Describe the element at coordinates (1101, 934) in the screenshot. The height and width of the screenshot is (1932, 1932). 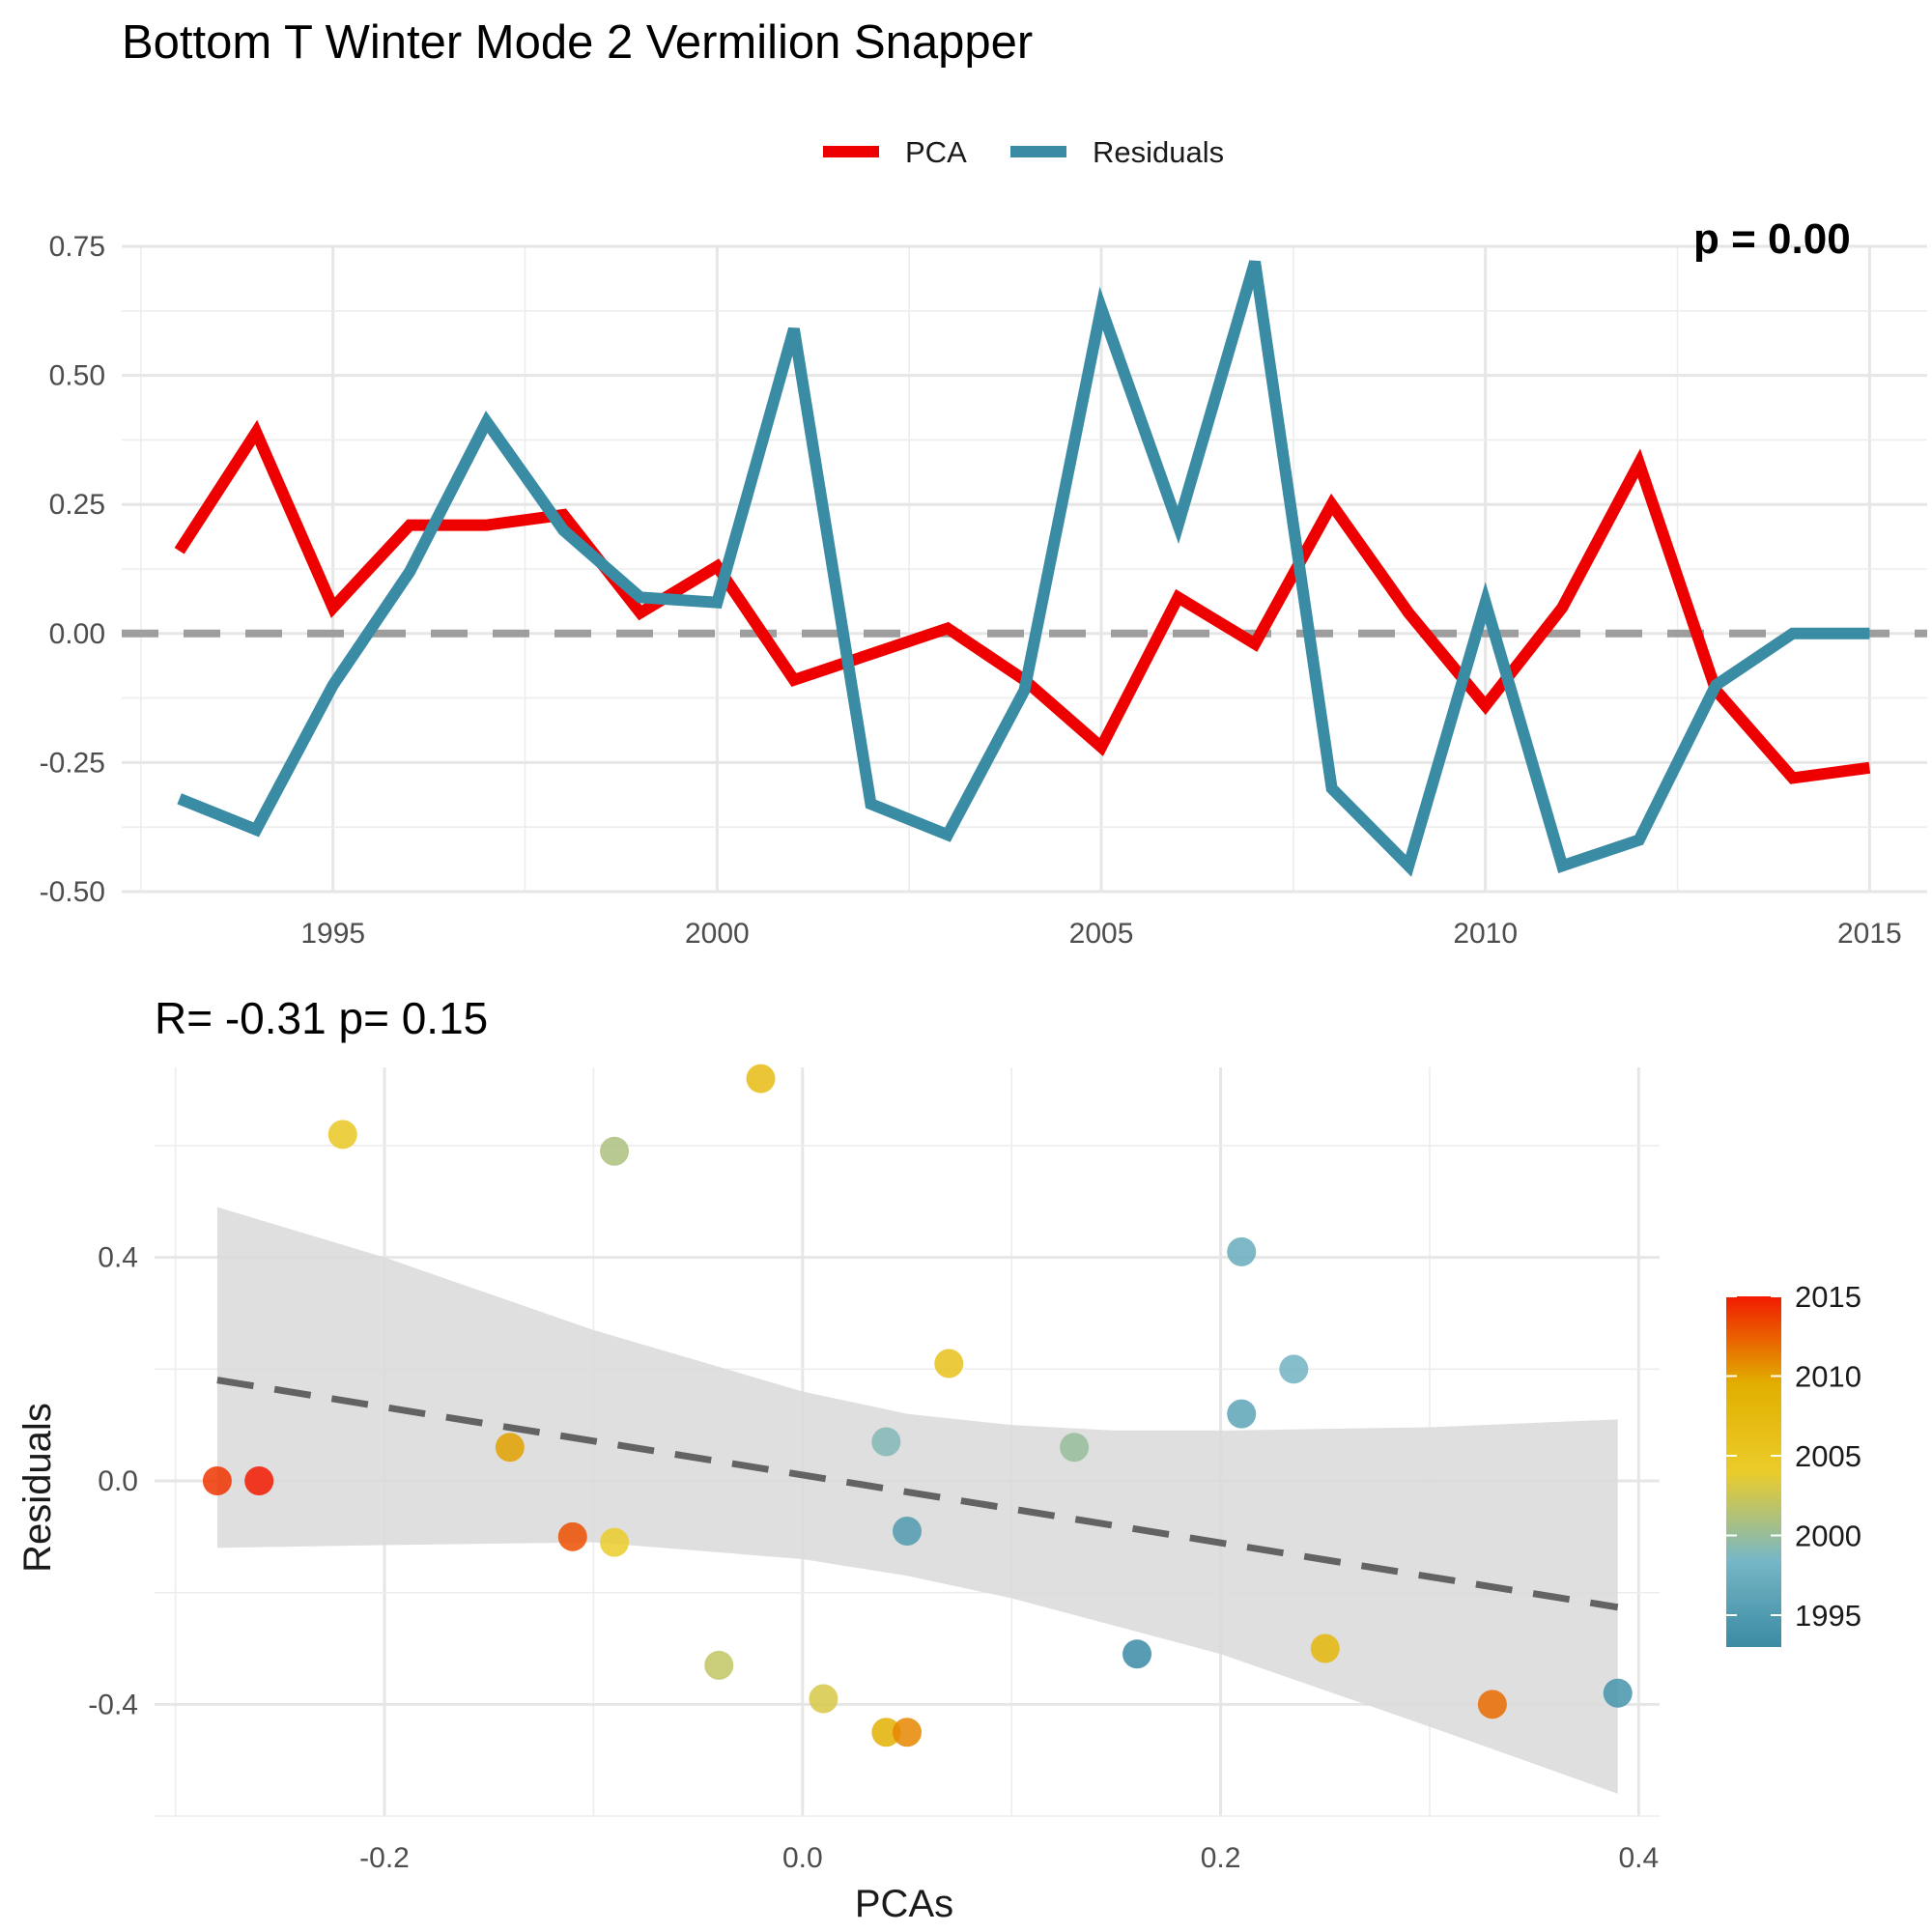
I see `line-chart-x-tick-label: 2005` at that location.